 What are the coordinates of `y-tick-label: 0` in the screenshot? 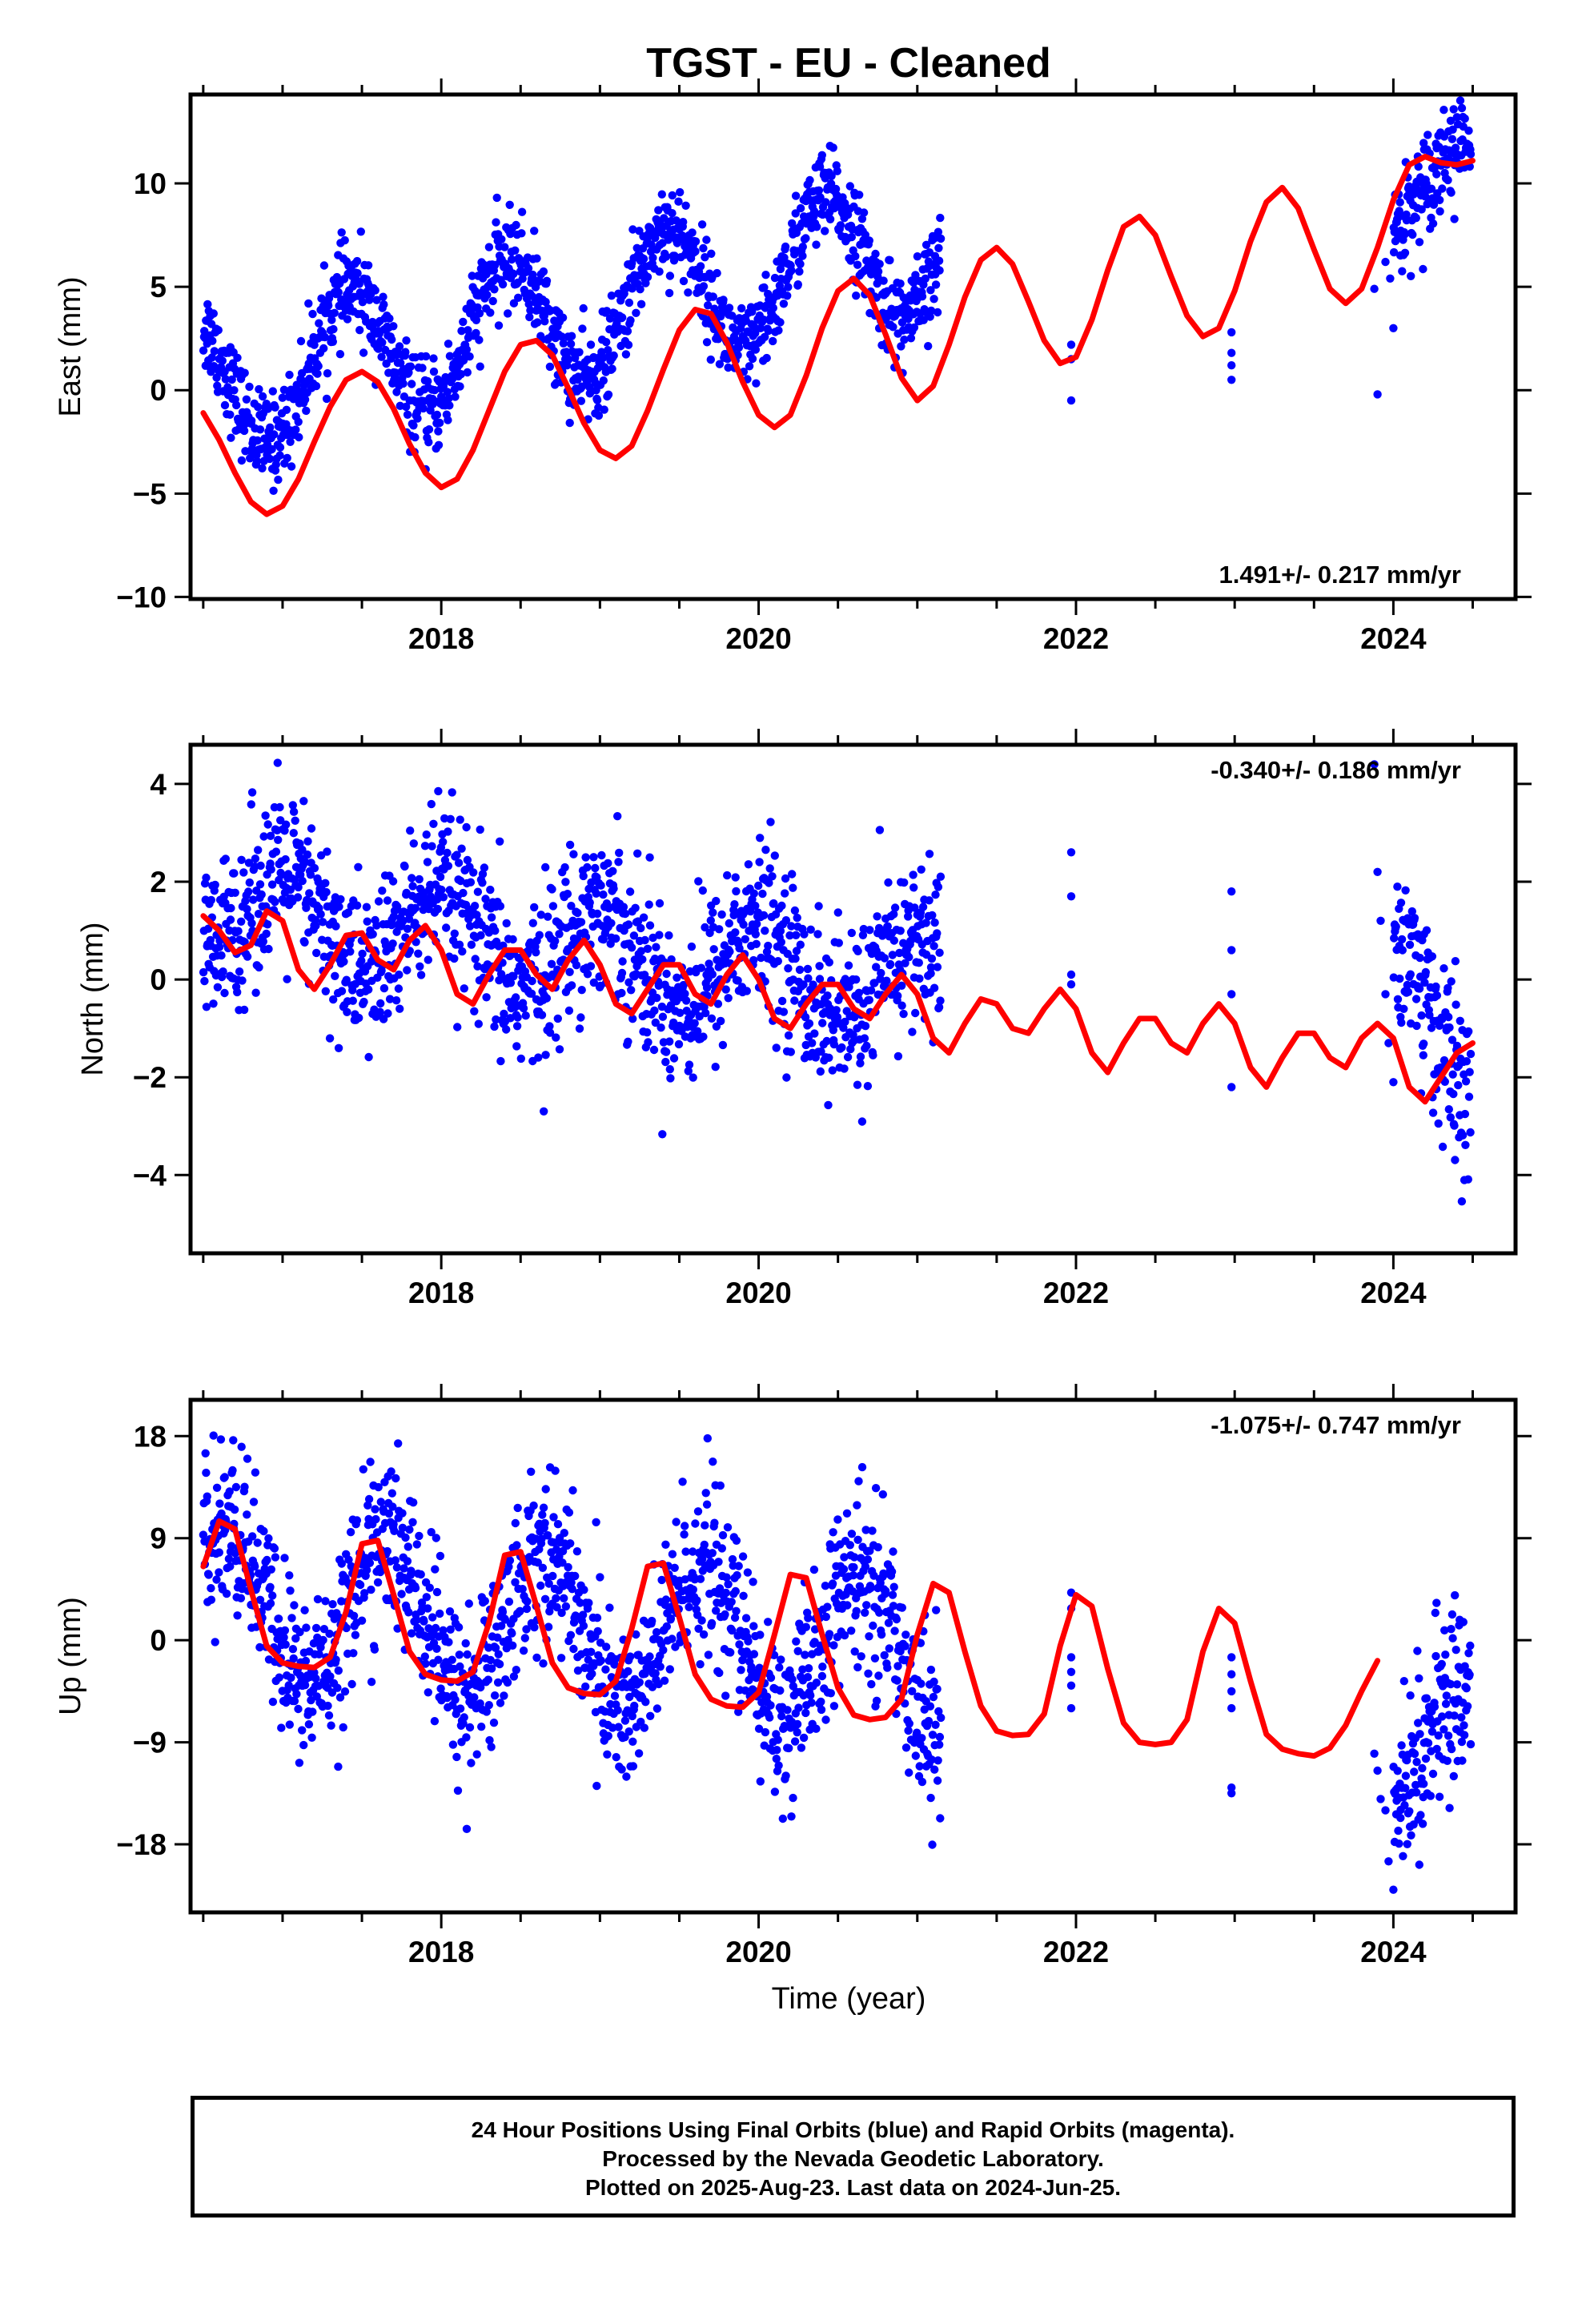 It's located at (158, 1640).